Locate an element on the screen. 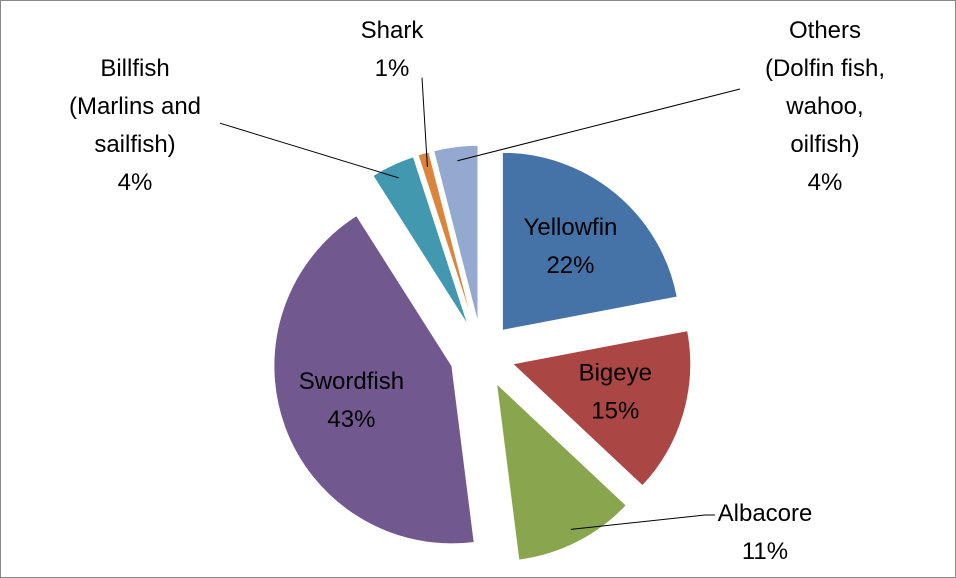 The image size is (956, 578). value-label: 15% is located at coordinates (615, 411).